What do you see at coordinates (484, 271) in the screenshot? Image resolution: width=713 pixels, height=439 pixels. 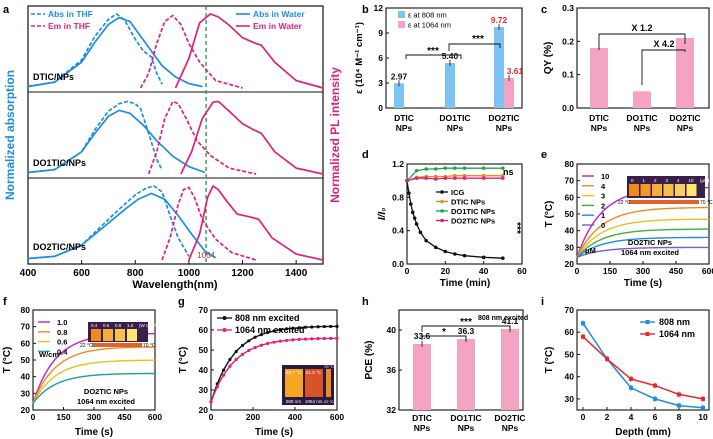 I see `x-tick-label: 40` at bounding box center [484, 271].